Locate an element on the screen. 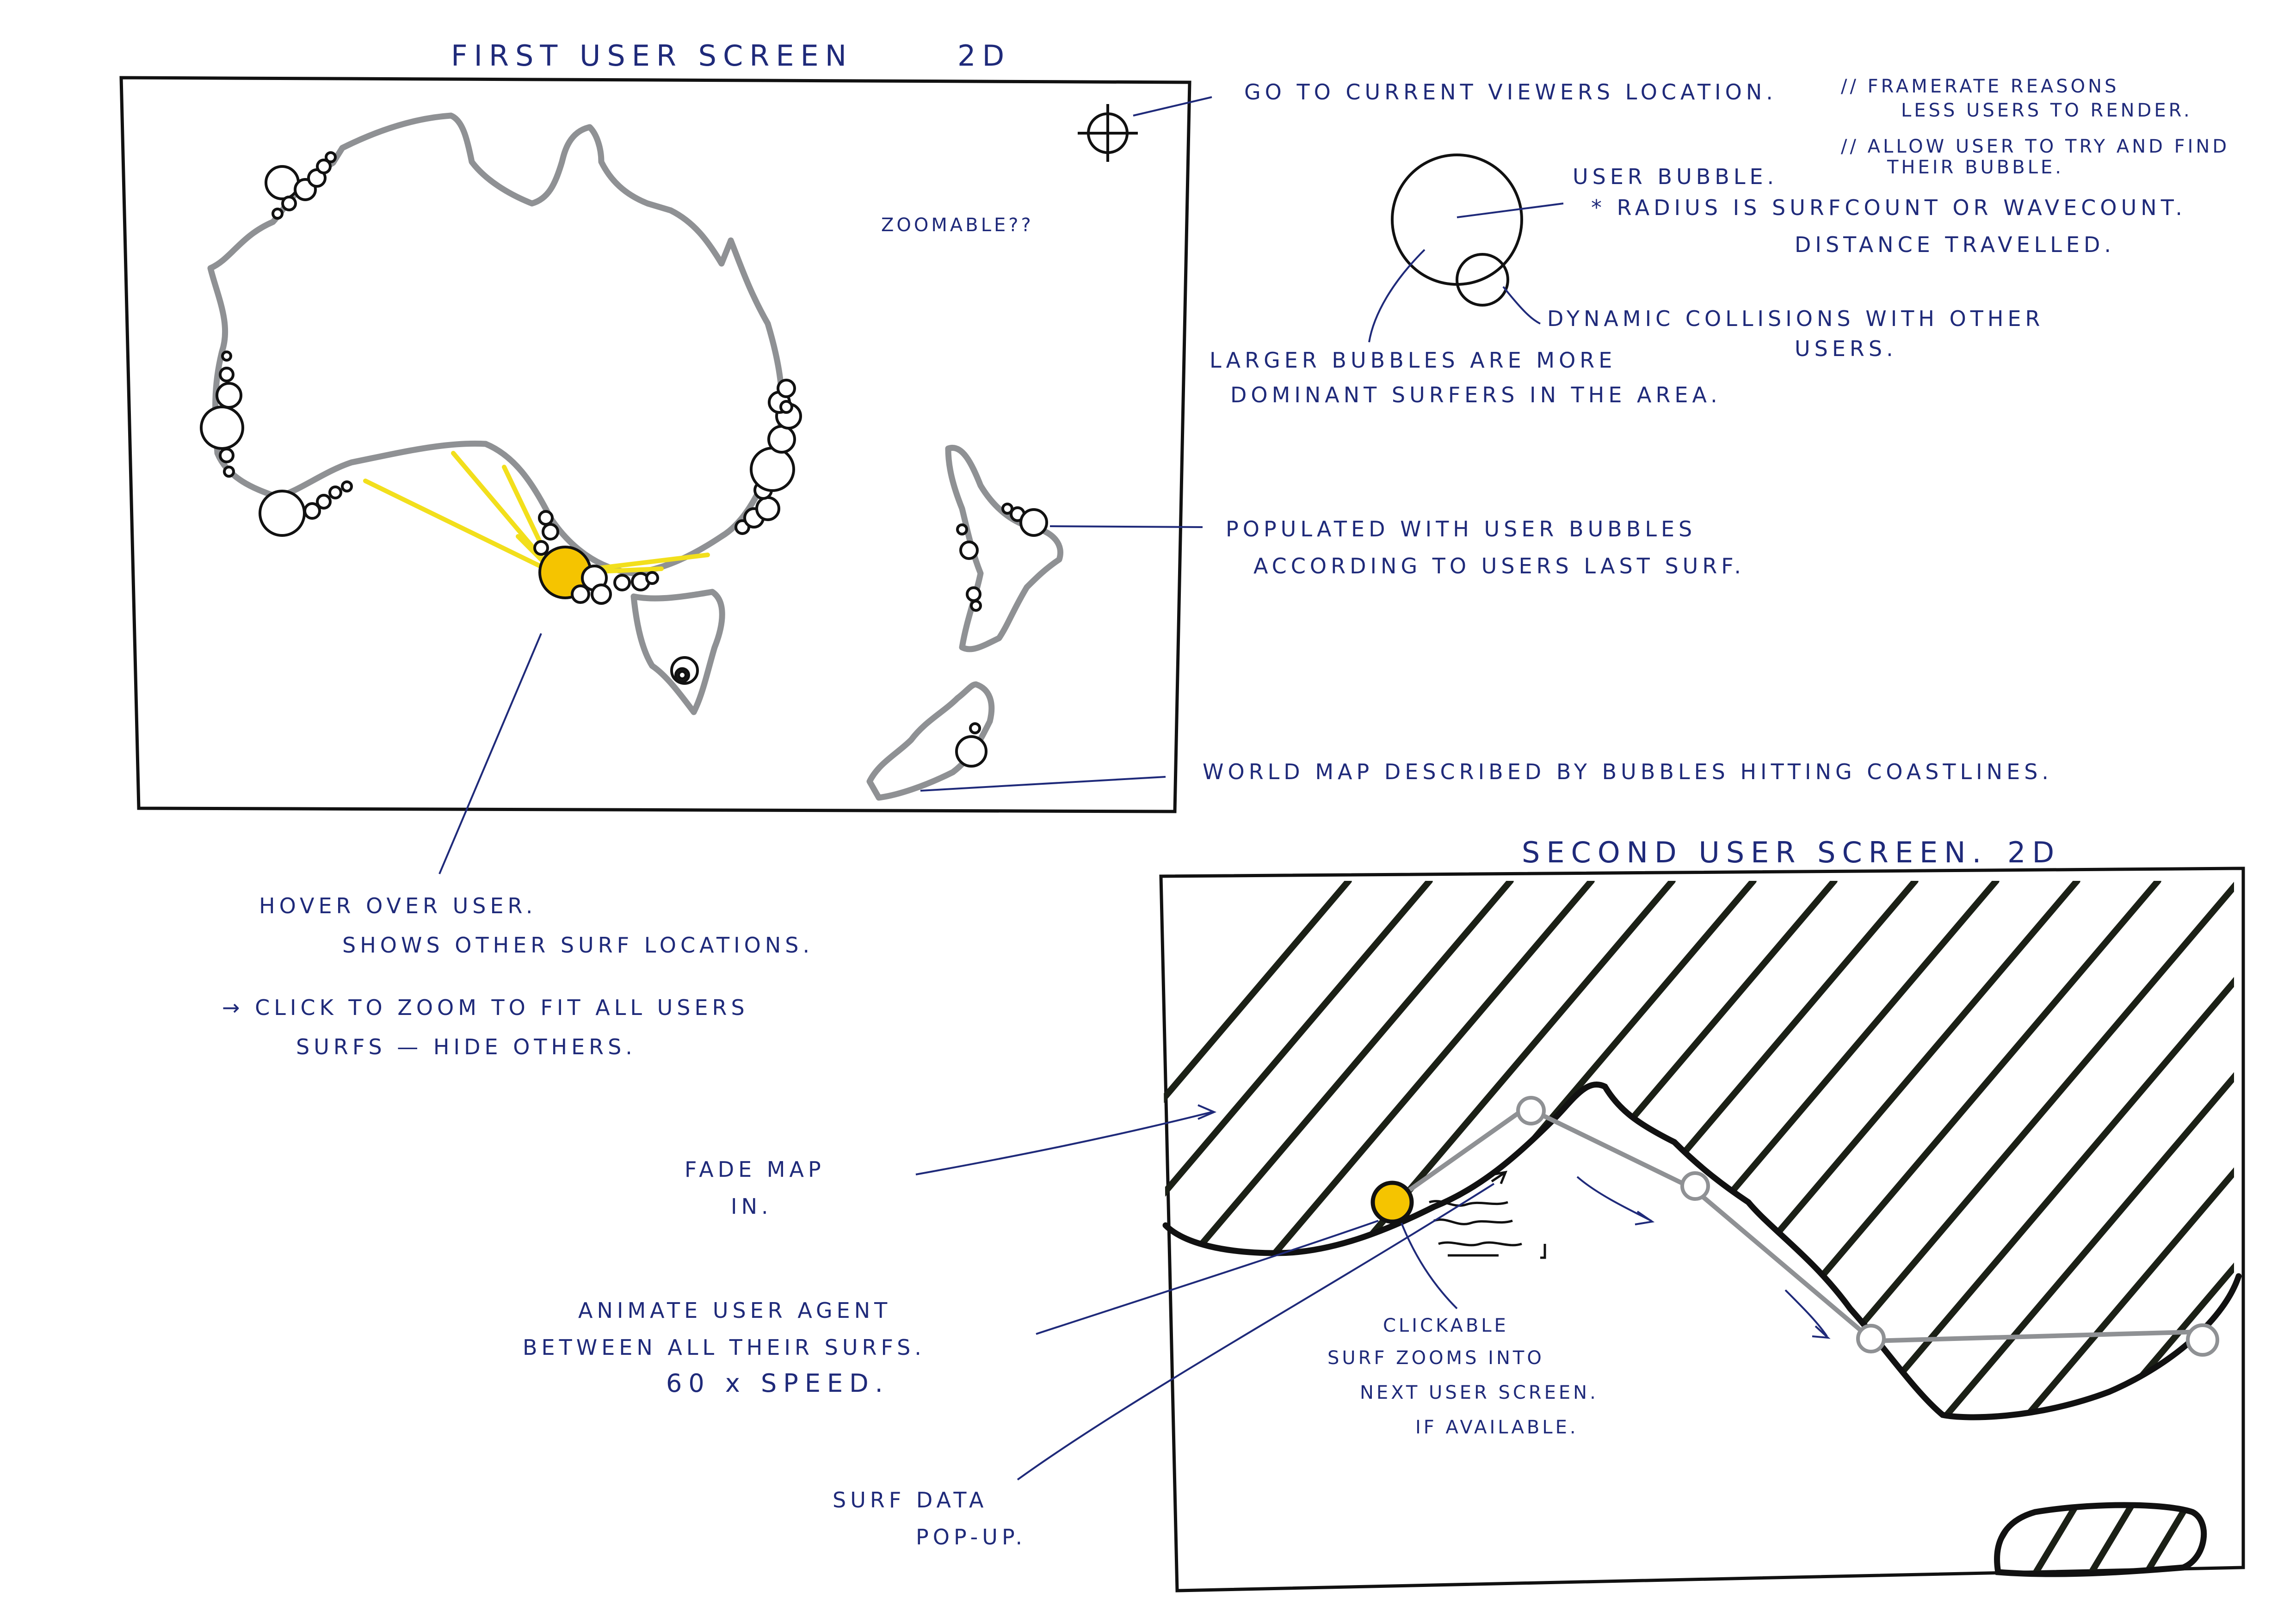 The width and height of the screenshot is (2296, 1623). clickable-note-2: SURF ZOOMS INTO is located at coordinates (1435, 1358).